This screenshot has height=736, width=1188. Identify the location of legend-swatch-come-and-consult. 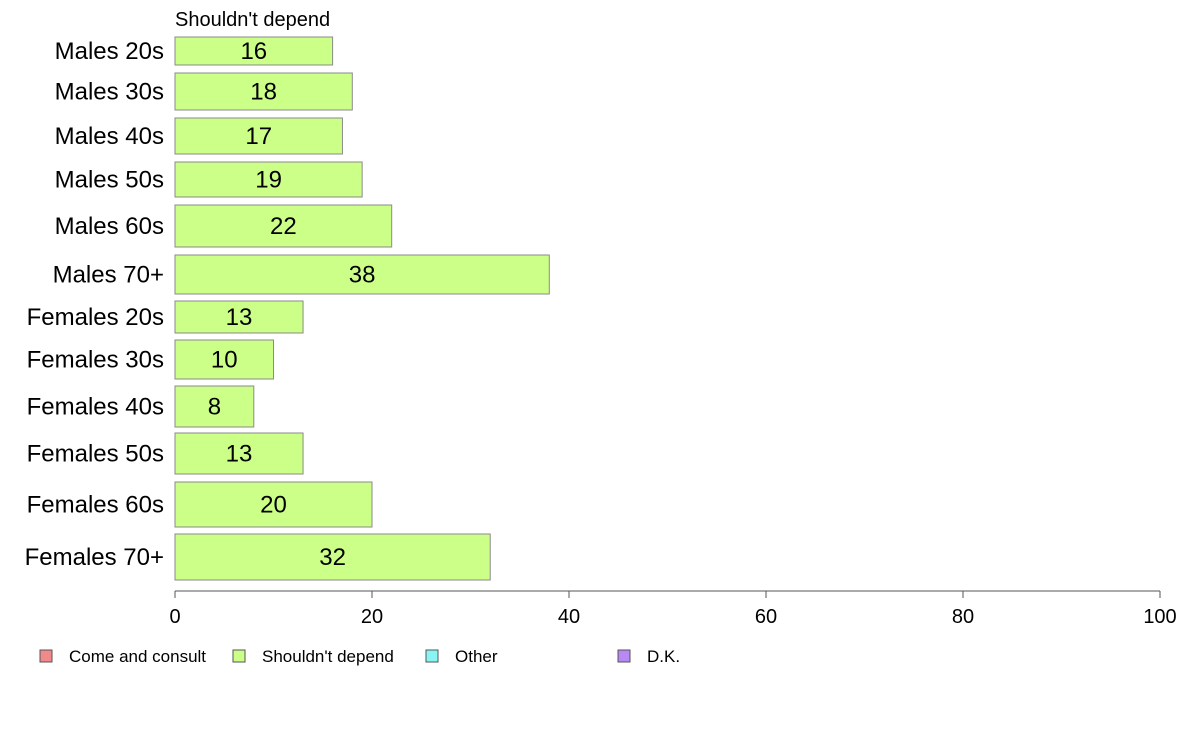
(46, 656).